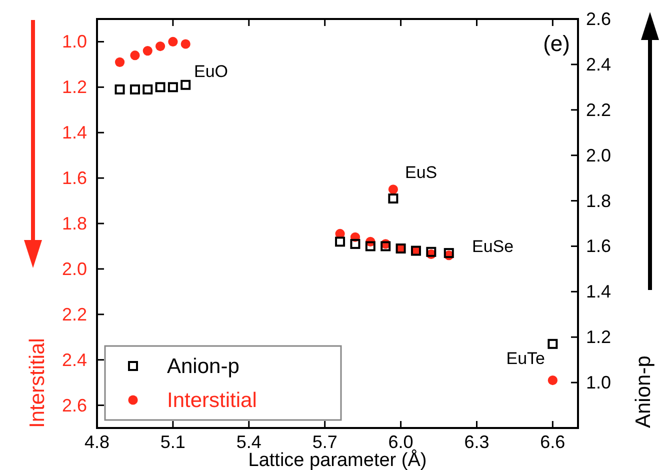 This screenshot has height=470, width=664. I want to click on y2-tick-label: 2.2, so click(599, 110).